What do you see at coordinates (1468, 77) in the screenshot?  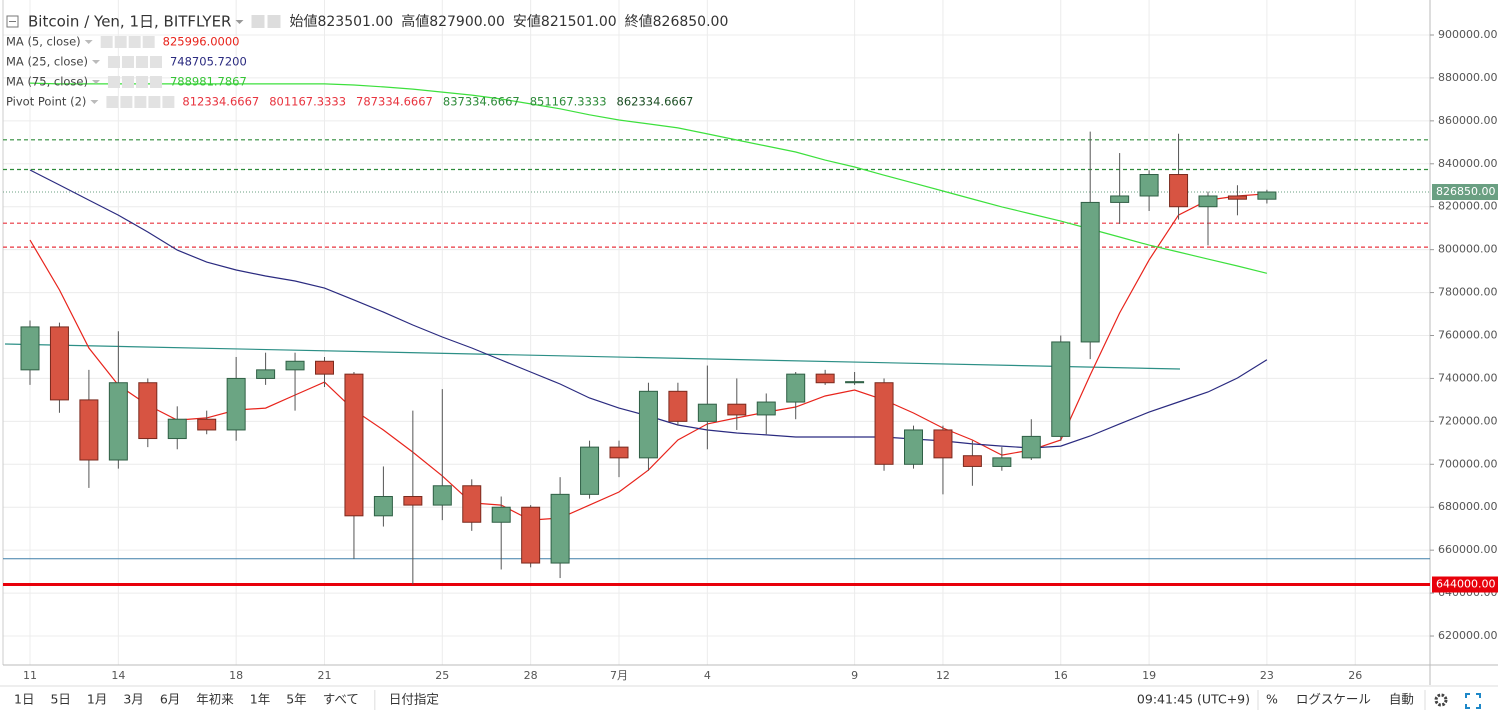 I see `y-tick-label: 880000.00` at bounding box center [1468, 77].